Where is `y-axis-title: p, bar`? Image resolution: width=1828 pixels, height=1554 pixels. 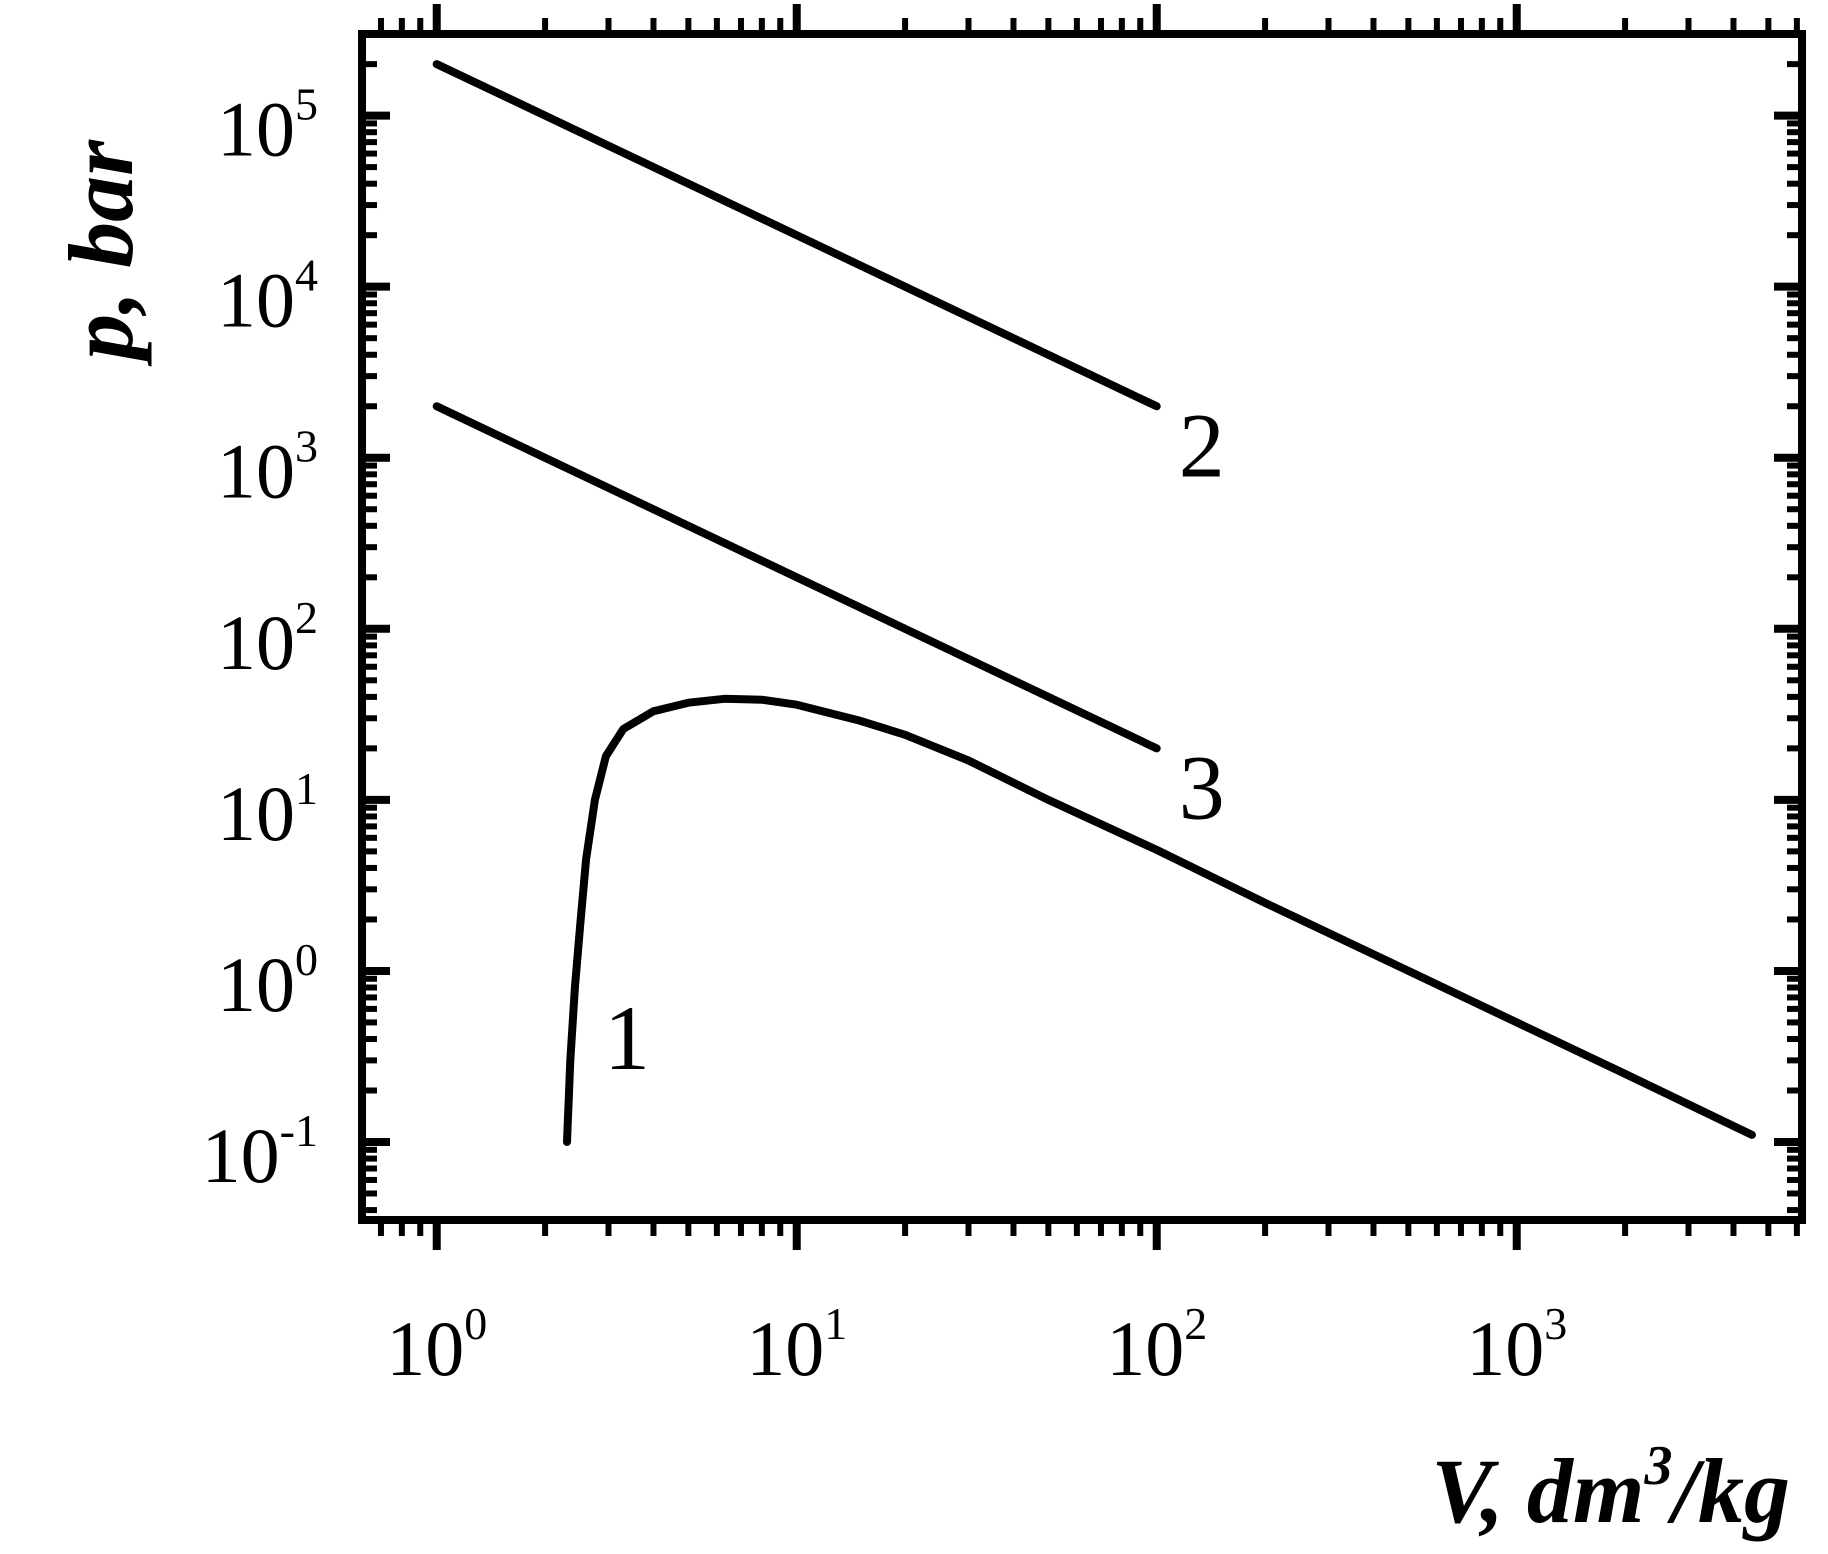
y-axis-title: p, bar is located at coordinates (101, 253).